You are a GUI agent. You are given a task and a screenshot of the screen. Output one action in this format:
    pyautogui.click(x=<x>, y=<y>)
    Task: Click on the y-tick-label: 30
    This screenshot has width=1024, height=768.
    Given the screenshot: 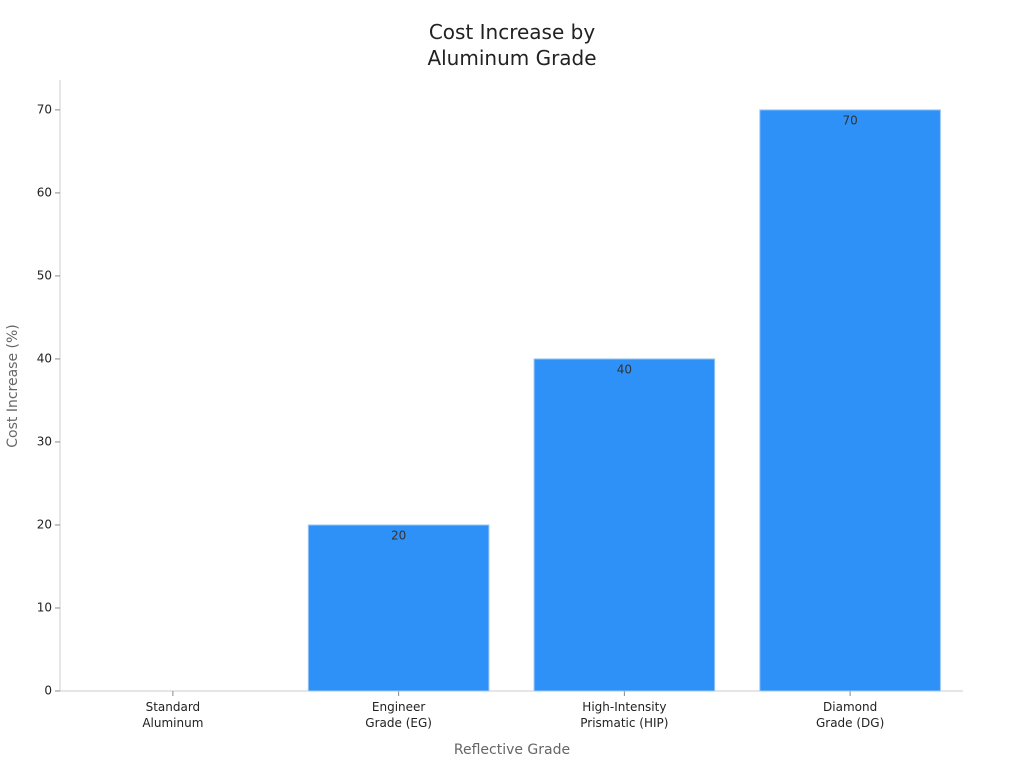 What is the action you would take?
    pyautogui.click(x=44, y=441)
    